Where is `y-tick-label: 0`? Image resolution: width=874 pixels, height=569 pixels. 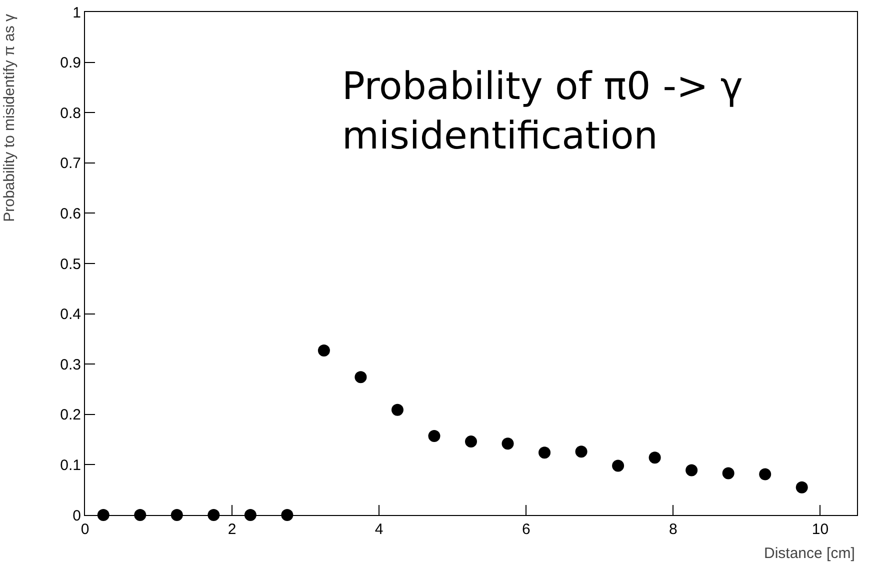
y-tick-label: 0 is located at coordinates (76, 515).